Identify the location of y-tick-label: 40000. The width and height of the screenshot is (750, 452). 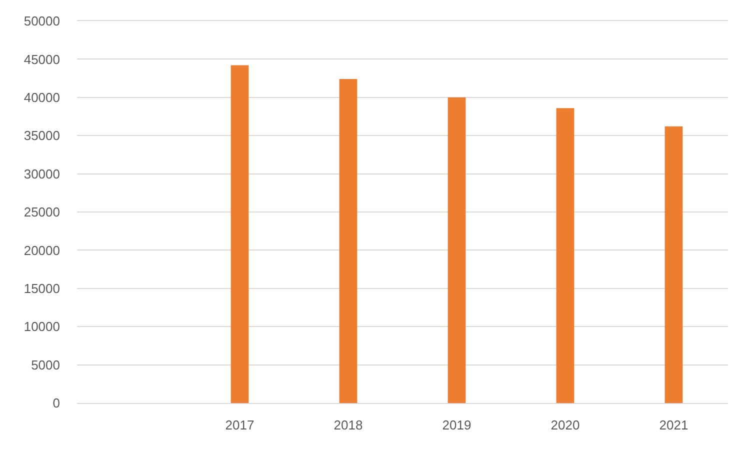
(42, 97).